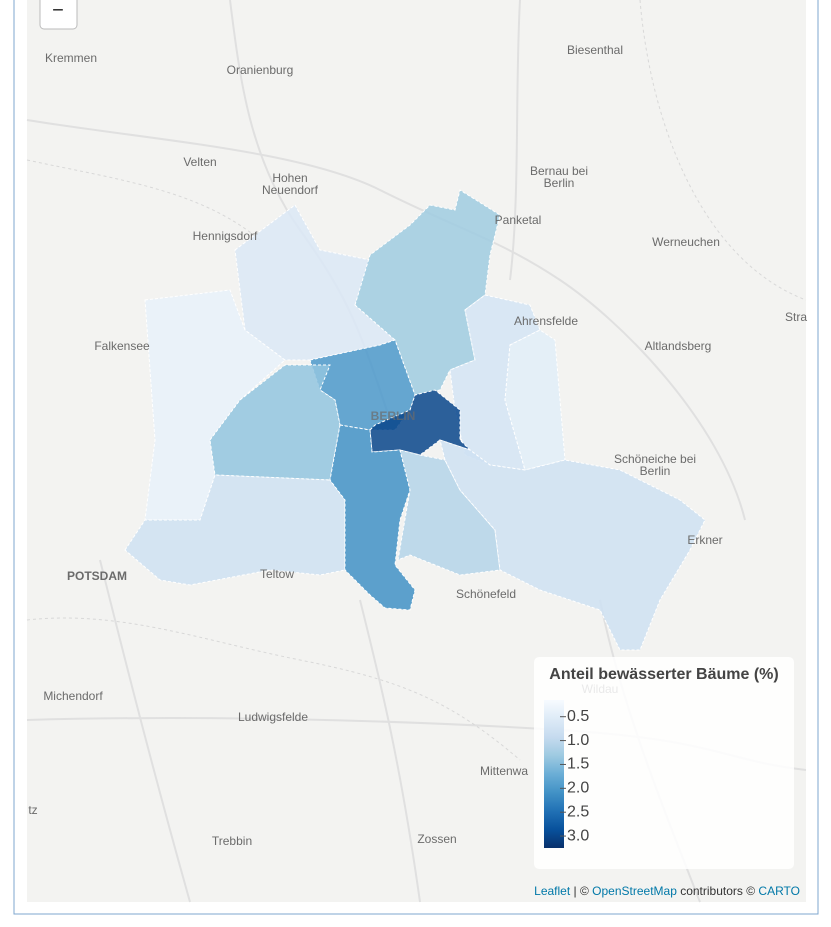 The image size is (831, 927). What do you see at coordinates (779, 891) in the screenshot?
I see `attribution-carto: CARTO` at bounding box center [779, 891].